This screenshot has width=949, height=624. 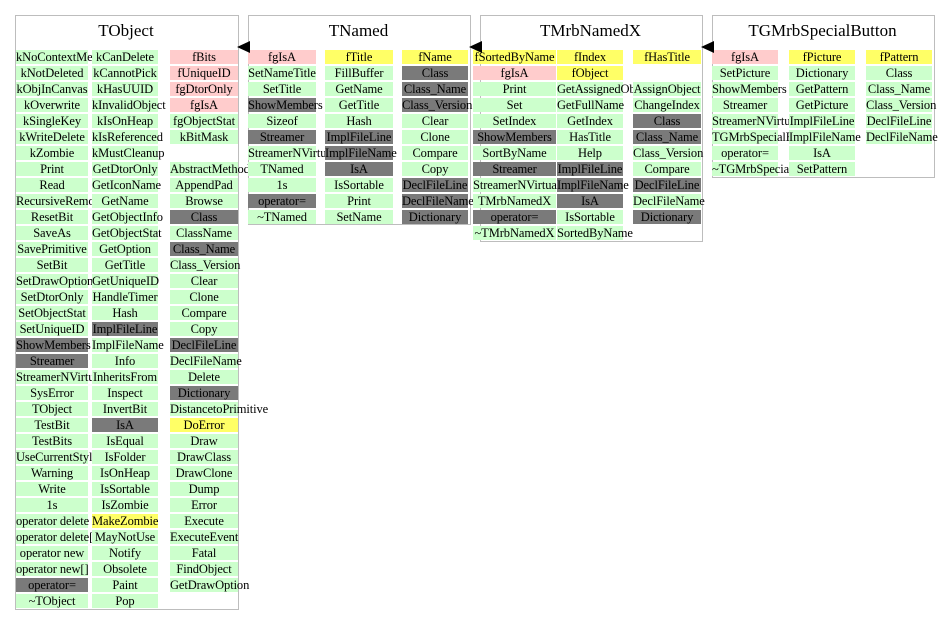 What do you see at coordinates (667, 137) in the screenshot?
I see `member-class-name: Class_Name` at bounding box center [667, 137].